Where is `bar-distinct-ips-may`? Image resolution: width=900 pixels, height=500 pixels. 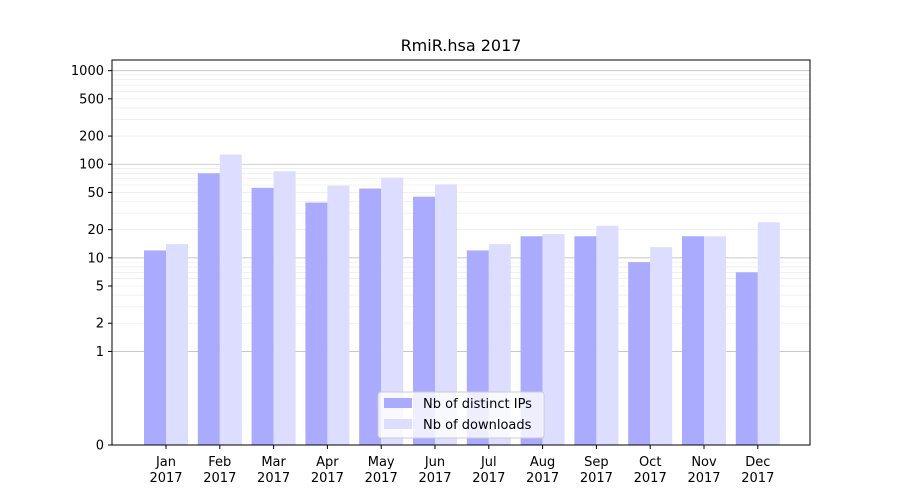
bar-distinct-ips-may is located at coordinates (370, 316).